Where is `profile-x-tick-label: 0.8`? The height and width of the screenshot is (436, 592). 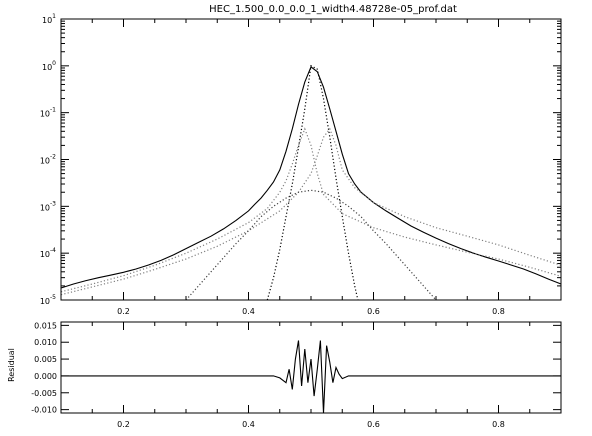
profile-x-tick-label: 0.8 is located at coordinates (498, 311).